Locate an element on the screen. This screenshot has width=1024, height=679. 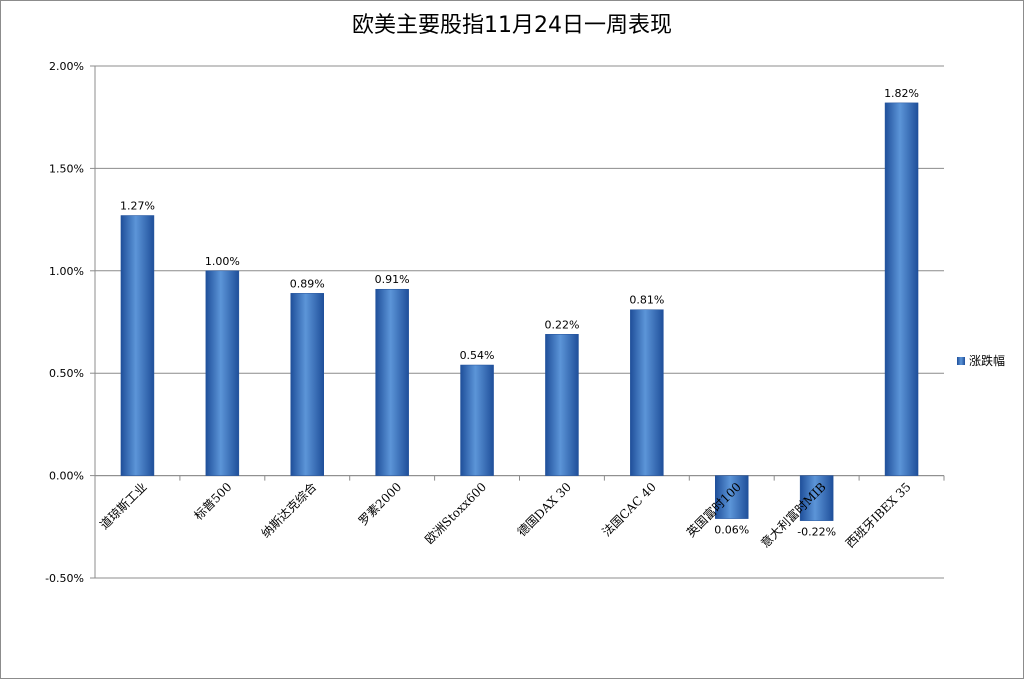
x-tick-label: 标普500 is located at coordinates (212, 501).